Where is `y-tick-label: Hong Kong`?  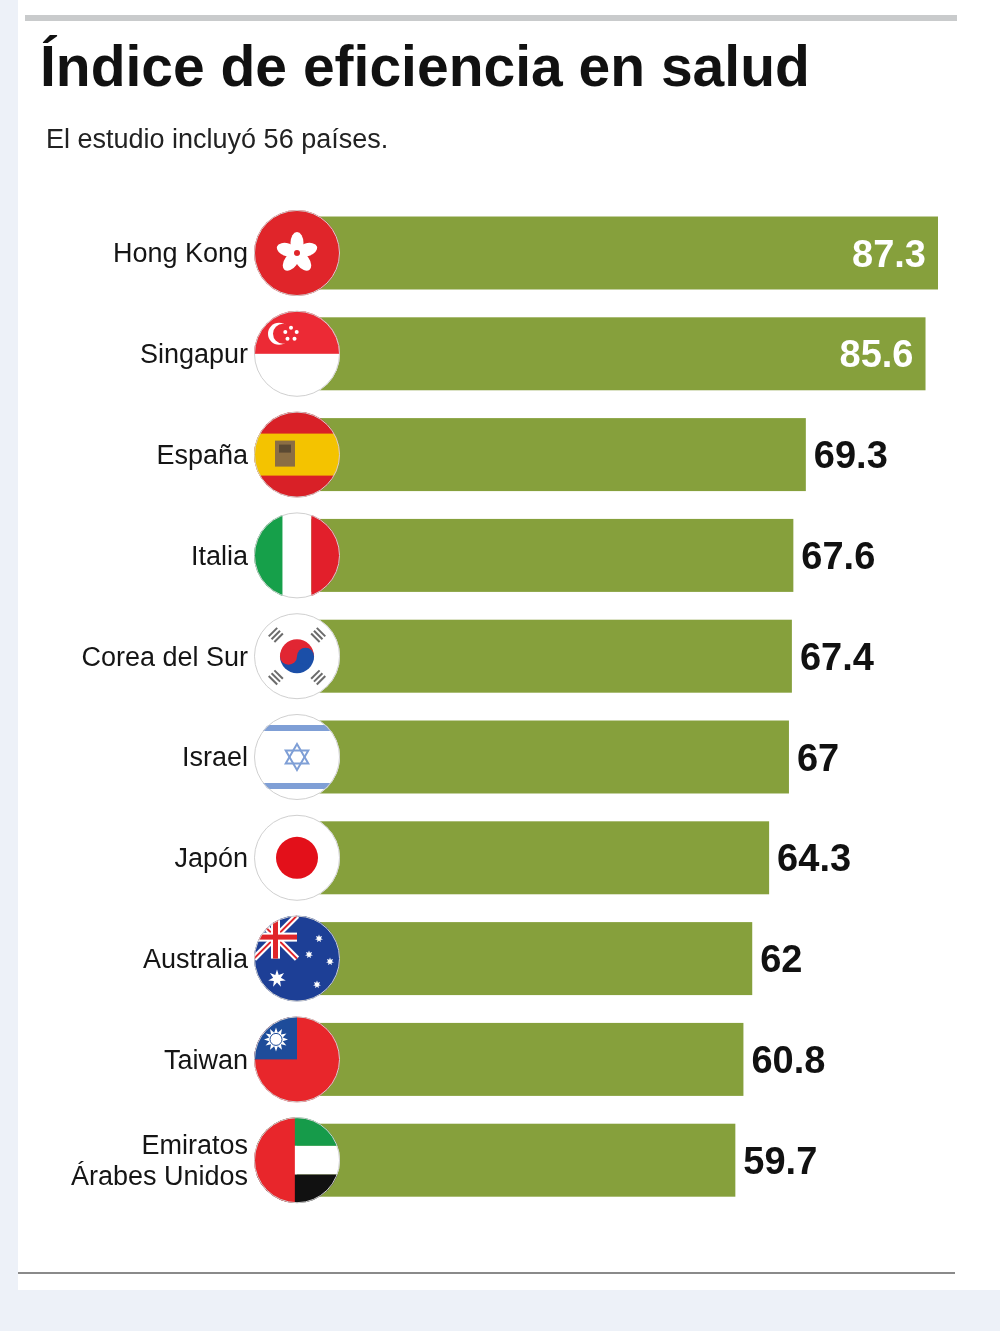 y-tick-label: Hong Kong is located at coordinates (180, 253).